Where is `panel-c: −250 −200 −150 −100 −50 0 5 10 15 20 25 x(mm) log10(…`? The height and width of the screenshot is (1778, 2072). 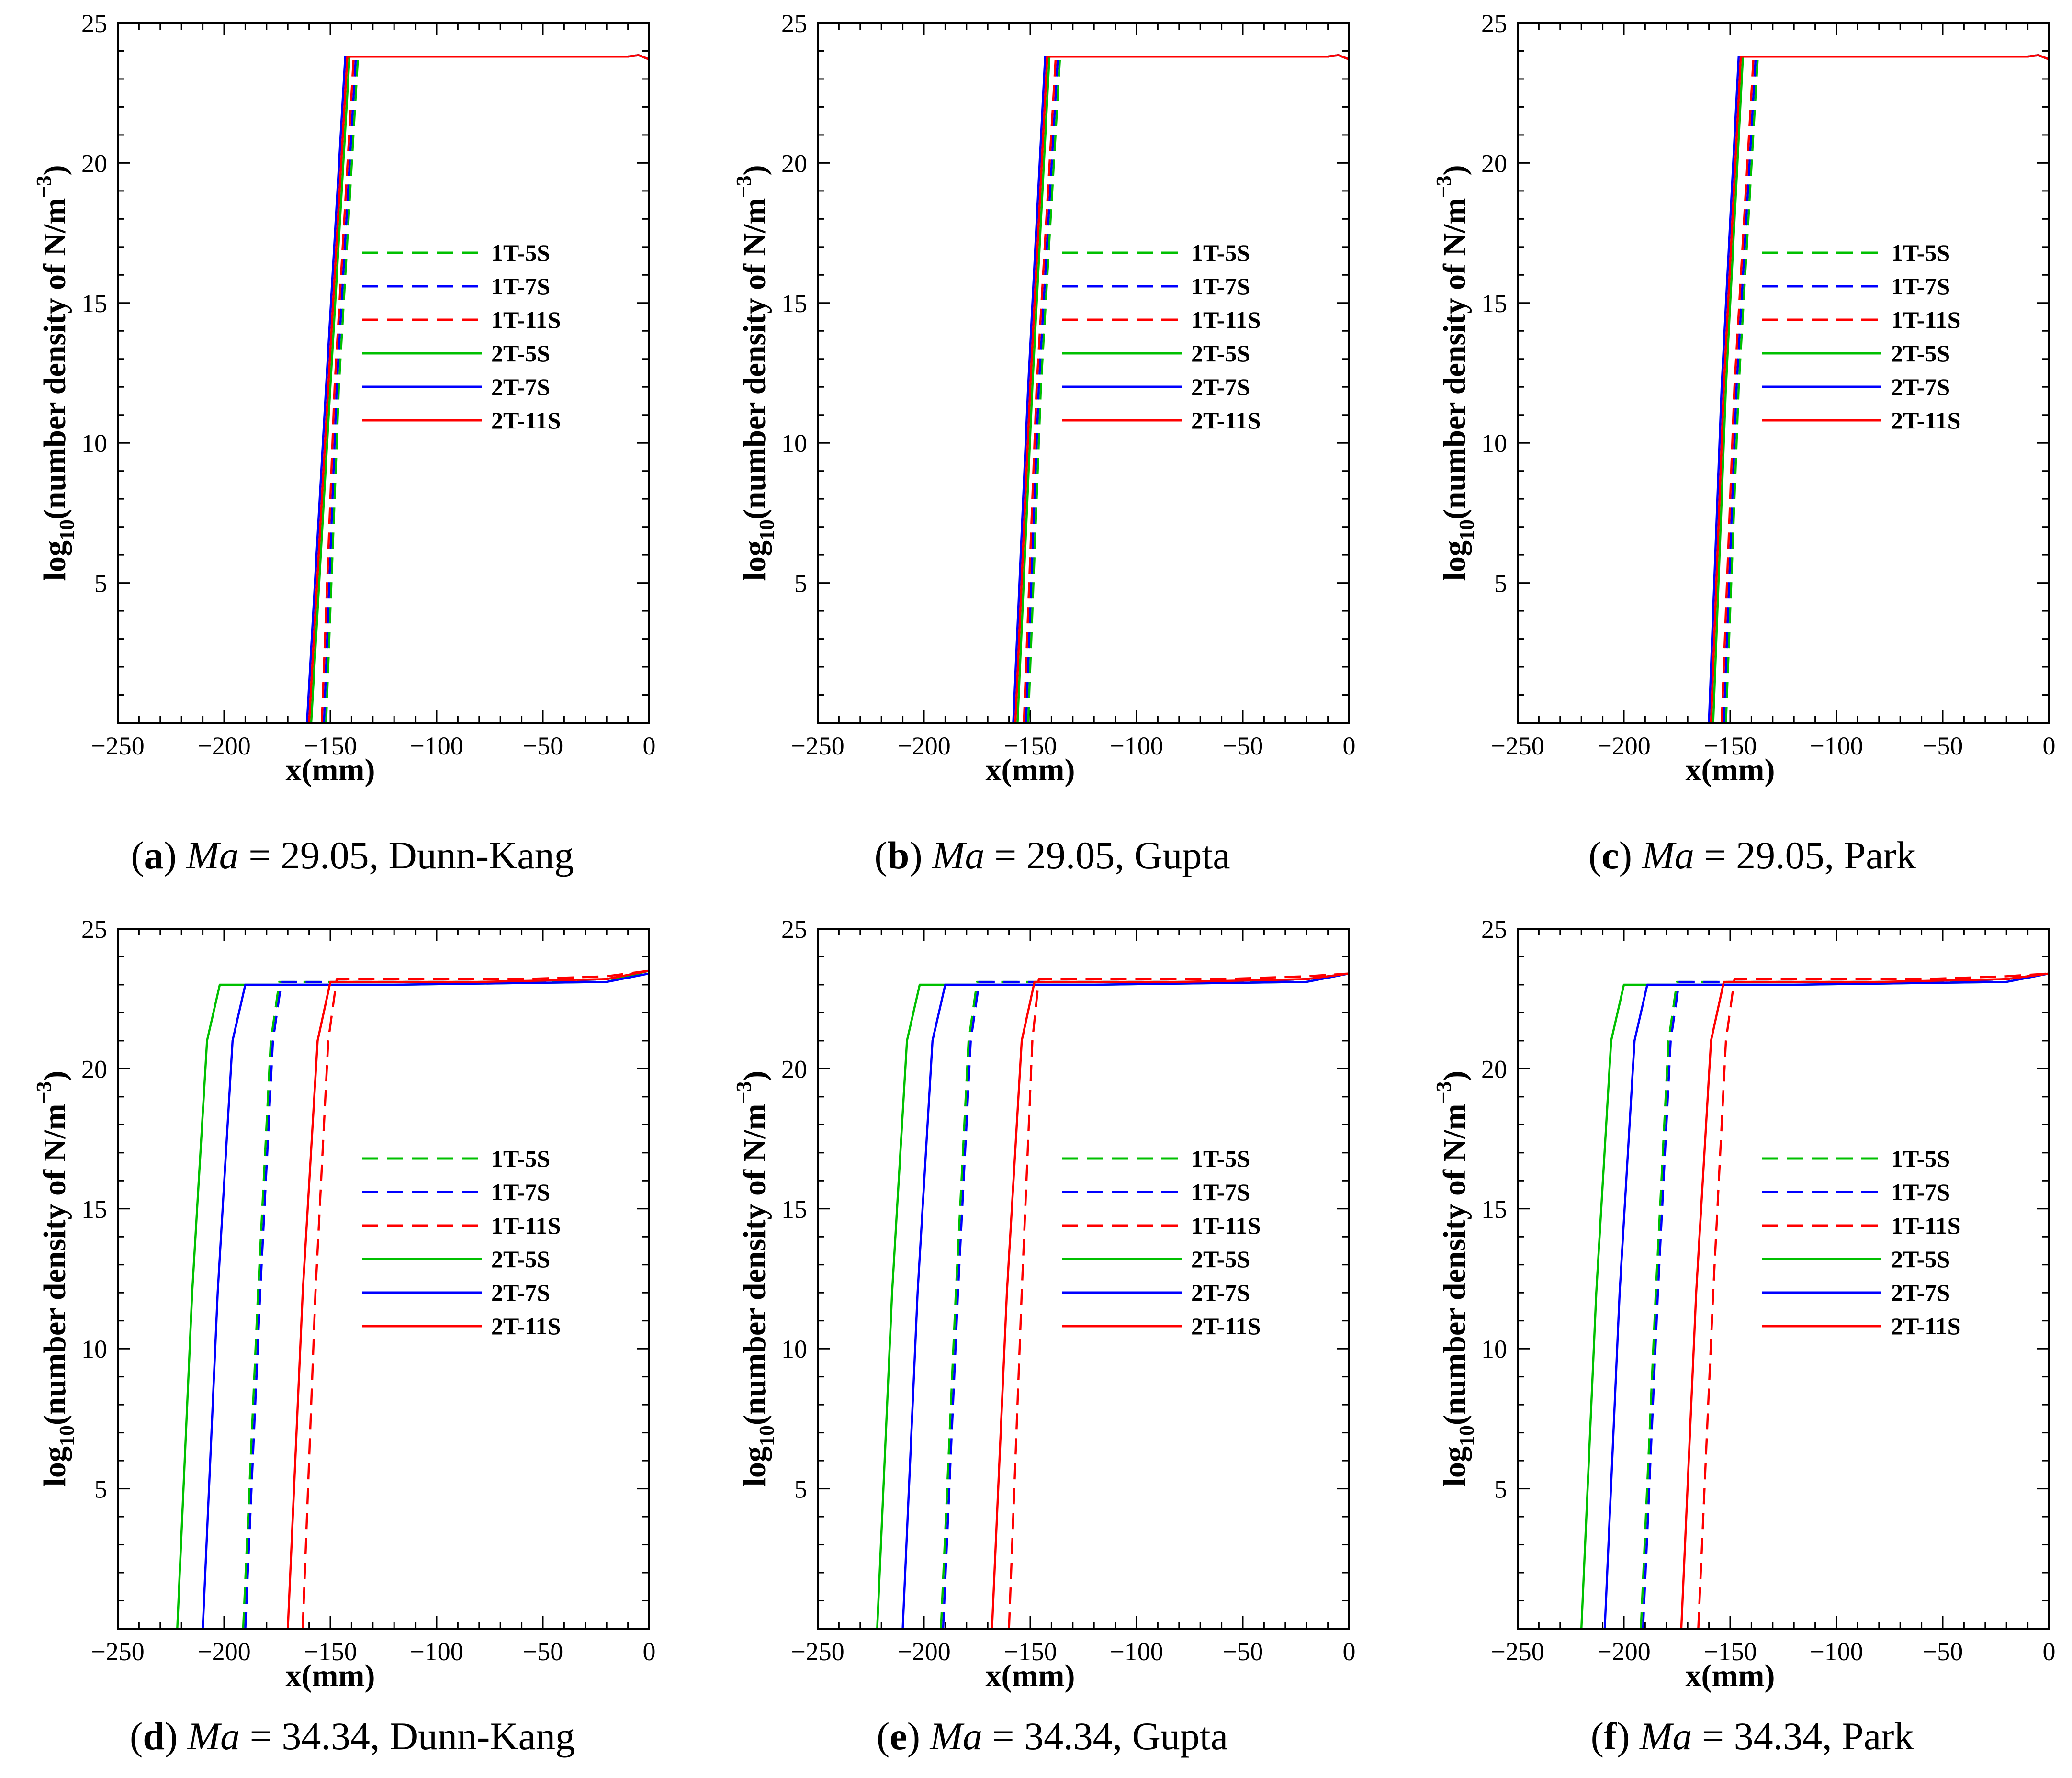 panel-c: −250 −200 −150 −100 −50 0 5 10 15 20 25 x(mm) log10(… is located at coordinates (1744, 398).